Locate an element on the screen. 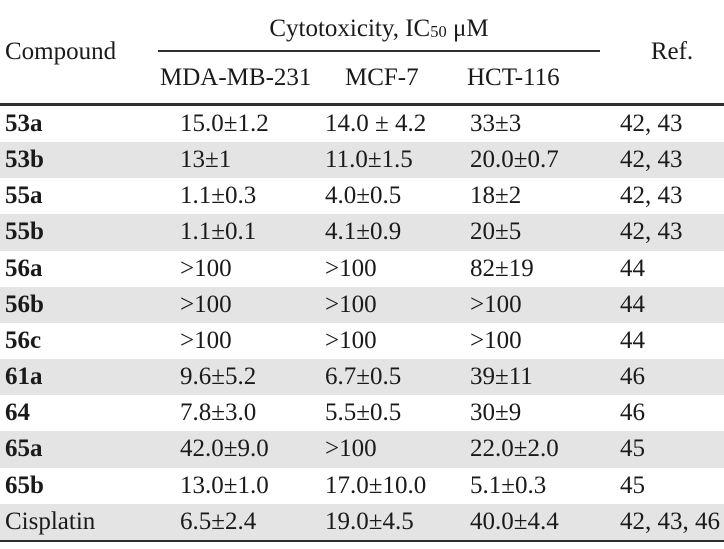  spanner-title-prefix: Cytotoxicity, IC is located at coordinates (350, 28).